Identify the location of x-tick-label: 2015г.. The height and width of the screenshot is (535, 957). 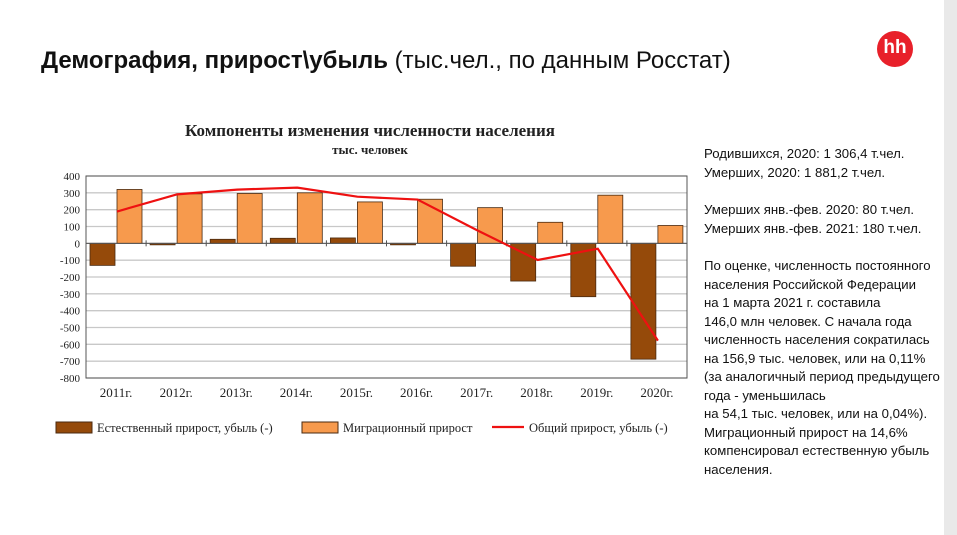
(356, 392).